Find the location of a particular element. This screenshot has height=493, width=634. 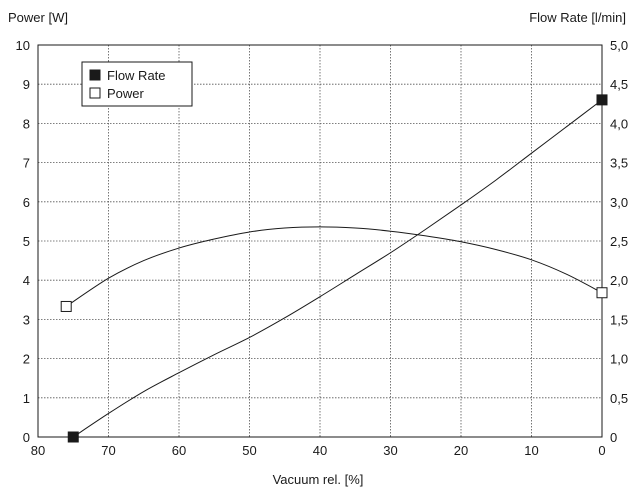

y-axis-right-label: Flow Rate [l/min] is located at coordinates (577, 17).